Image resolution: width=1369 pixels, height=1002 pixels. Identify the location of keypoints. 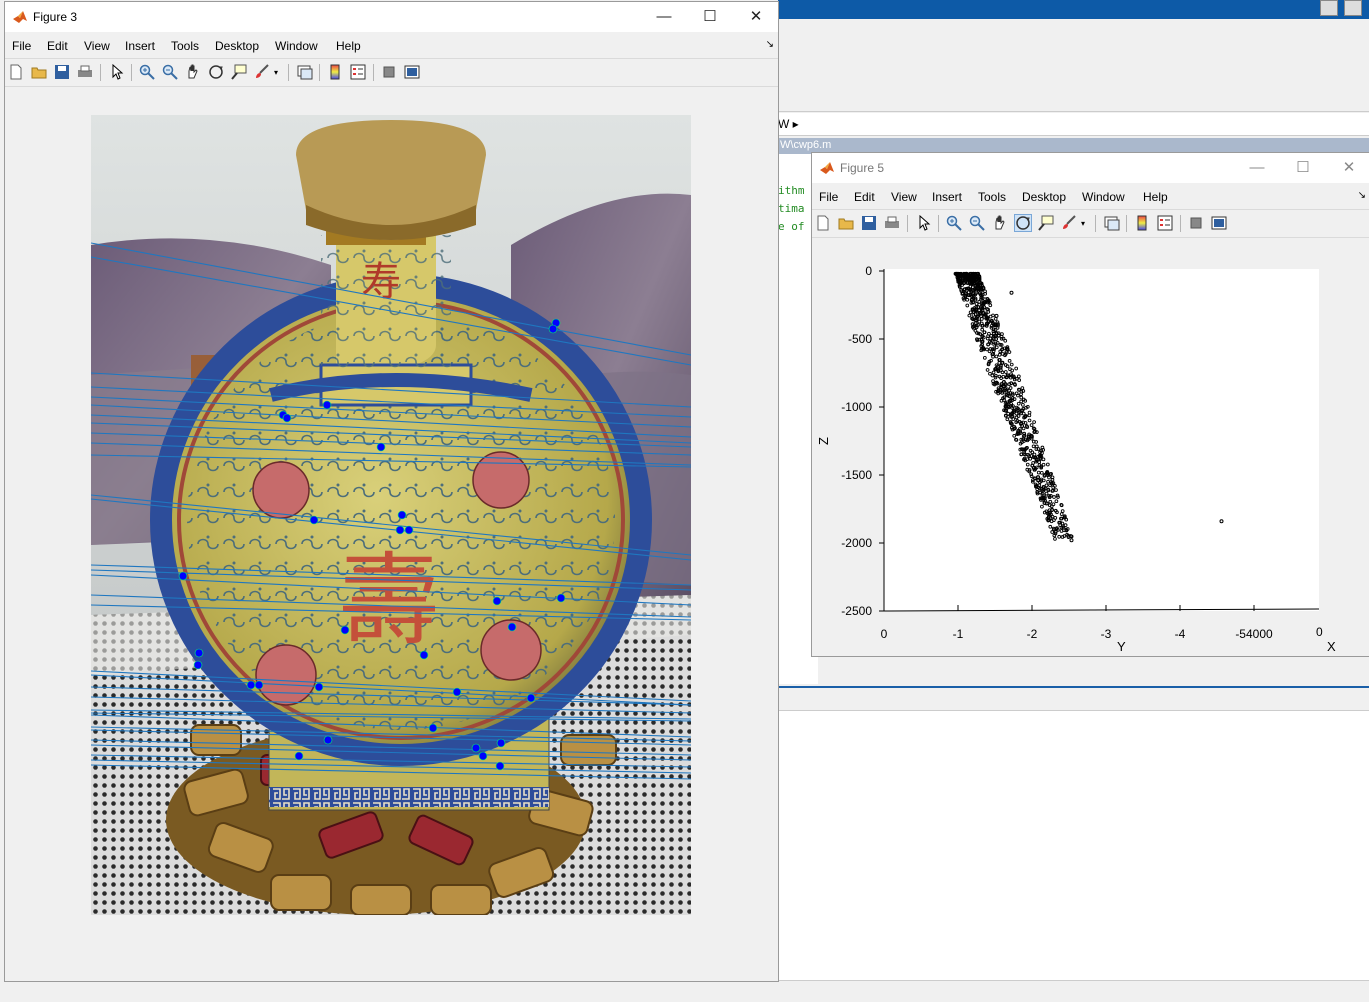
(372, 544).